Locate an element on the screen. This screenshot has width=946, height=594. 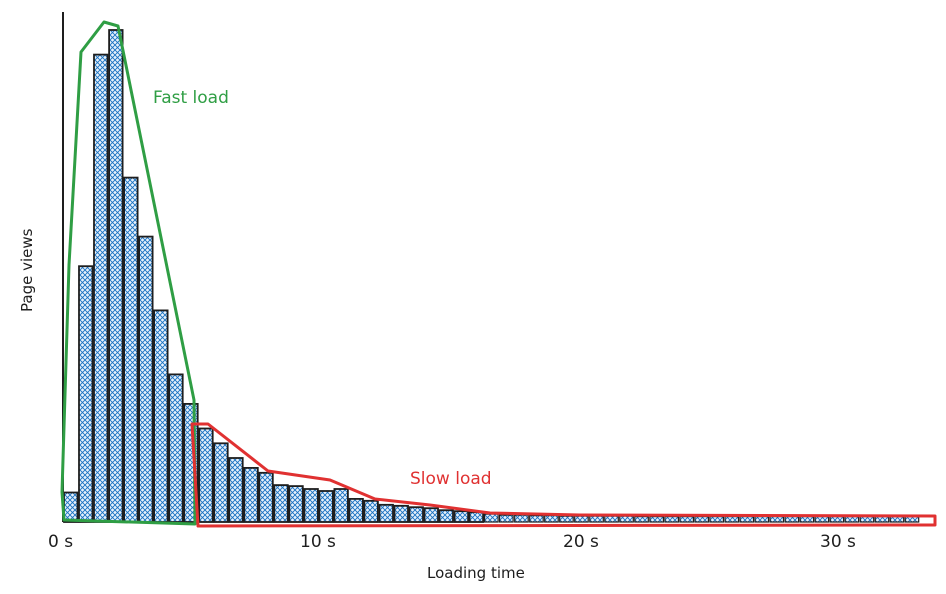
x-tick-20: 20 s is located at coordinates (581, 542).